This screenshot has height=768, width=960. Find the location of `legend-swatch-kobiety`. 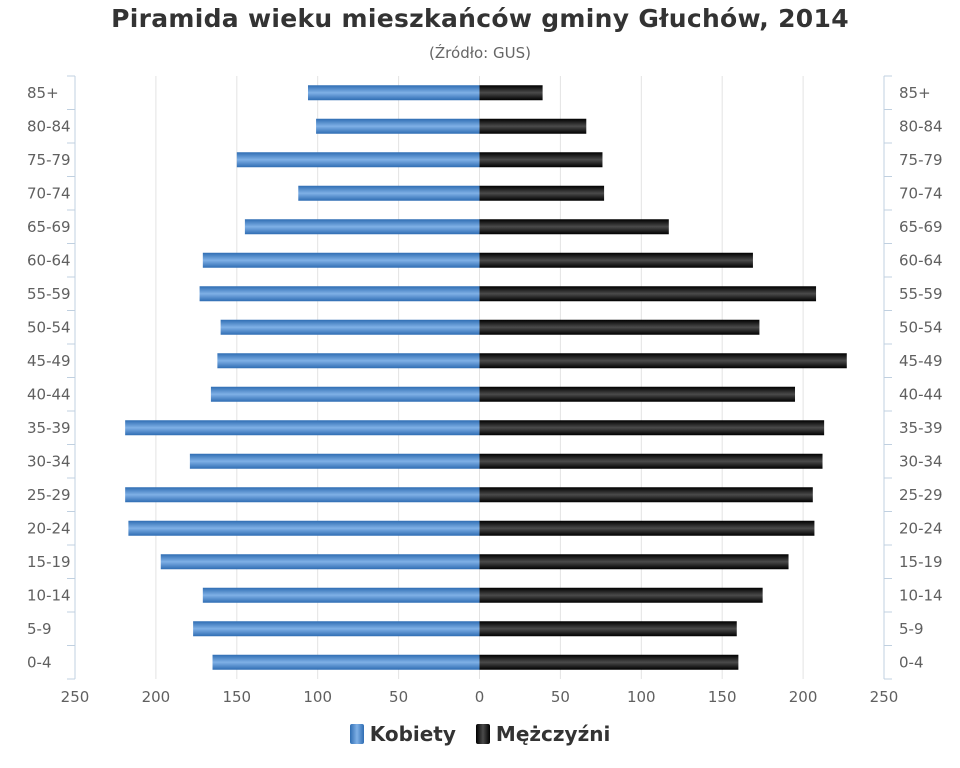

legend-swatch-kobiety is located at coordinates (356, 734).